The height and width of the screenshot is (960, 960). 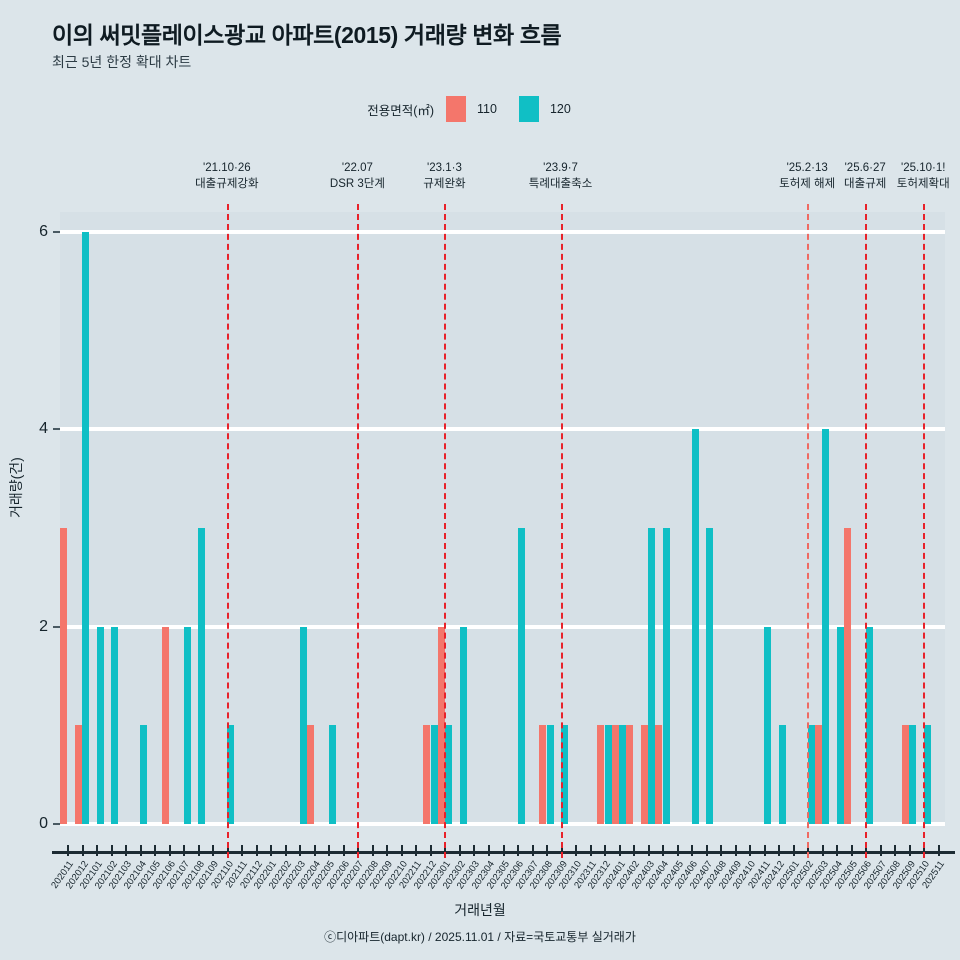 I want to click on y-tick-label: 6, so click(x=43, y=231).